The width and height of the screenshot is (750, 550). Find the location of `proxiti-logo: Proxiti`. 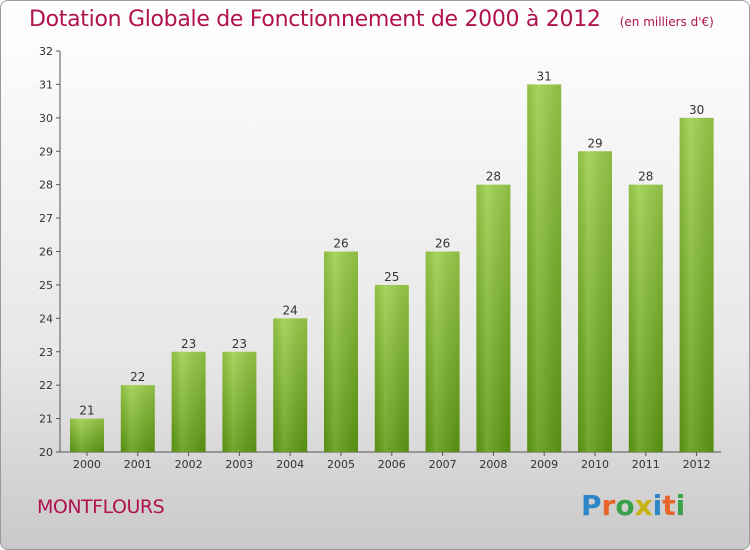

proxiti-logo: Proxiti is located at coordinates (633, 505).